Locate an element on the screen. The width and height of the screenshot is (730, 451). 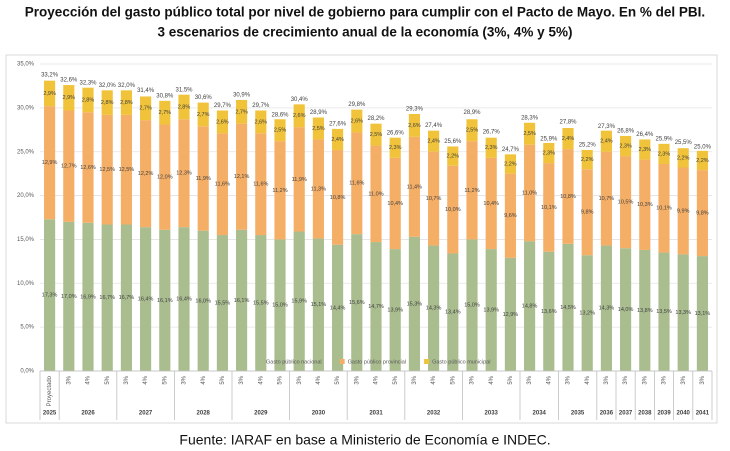
segment-label: 13,5% is located at coordinates (664, 312).